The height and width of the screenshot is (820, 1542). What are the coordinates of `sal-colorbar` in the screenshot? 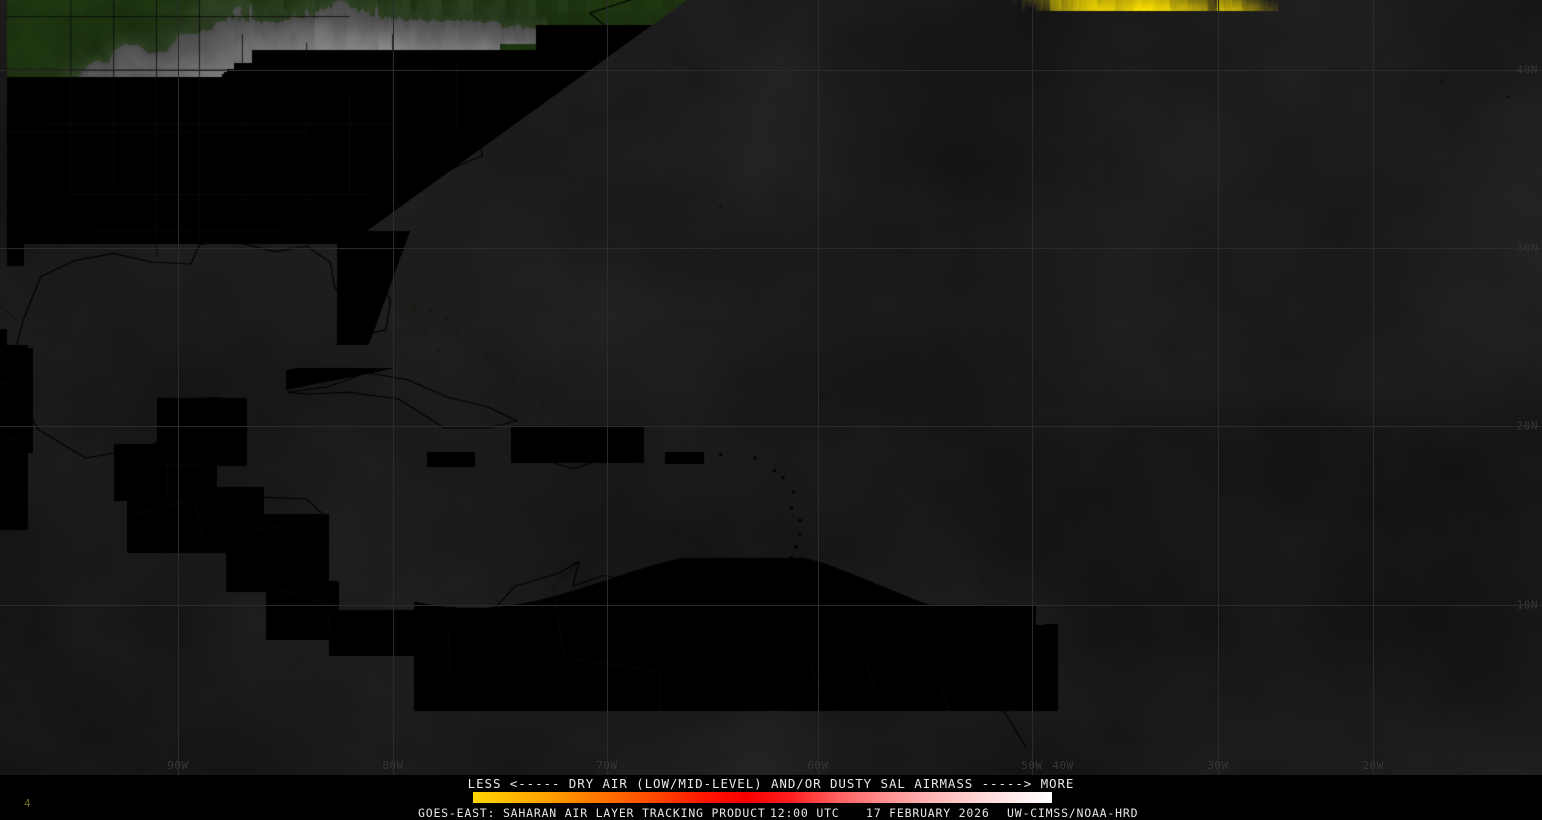 It's located at (762, 797).